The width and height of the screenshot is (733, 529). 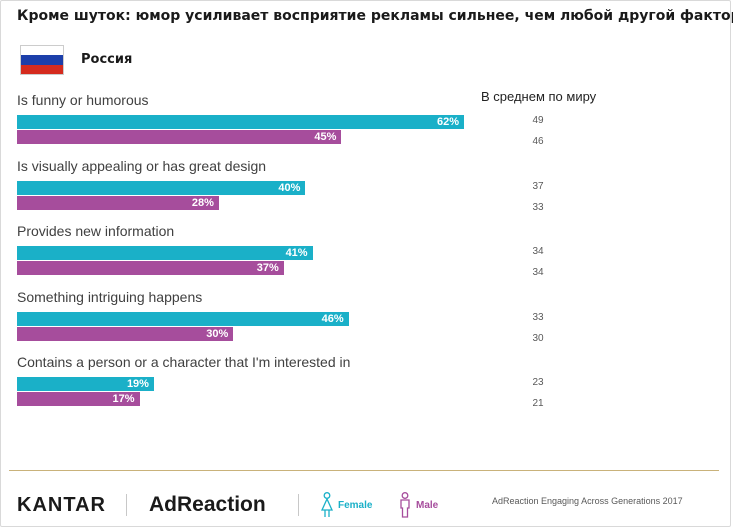 What do you see at coordinates (61, 505) in the screenshot?
I see `kantar-logo: KANTAR` at bounding box center [61, 505].